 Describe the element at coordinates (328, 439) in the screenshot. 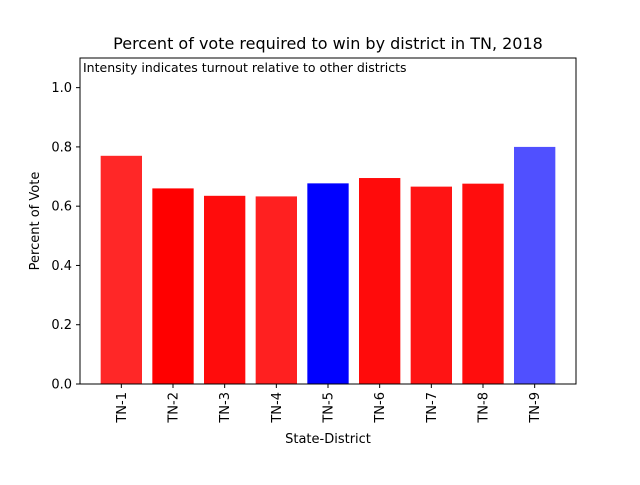

I see `x-axis-label: State-District` at that location.